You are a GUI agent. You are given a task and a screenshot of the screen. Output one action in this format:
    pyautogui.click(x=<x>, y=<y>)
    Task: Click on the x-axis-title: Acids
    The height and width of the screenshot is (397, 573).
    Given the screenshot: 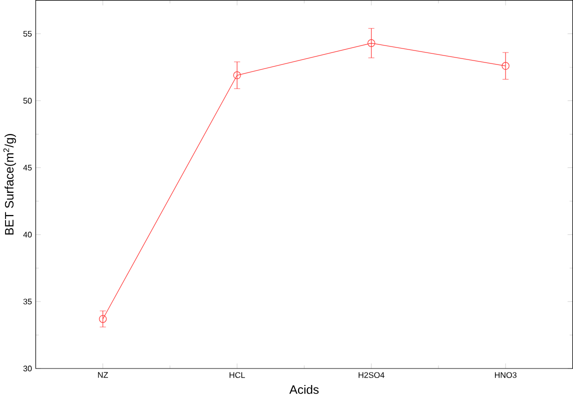 What is the action you would take?
    pyautogui.click(x=304, y=389)
    